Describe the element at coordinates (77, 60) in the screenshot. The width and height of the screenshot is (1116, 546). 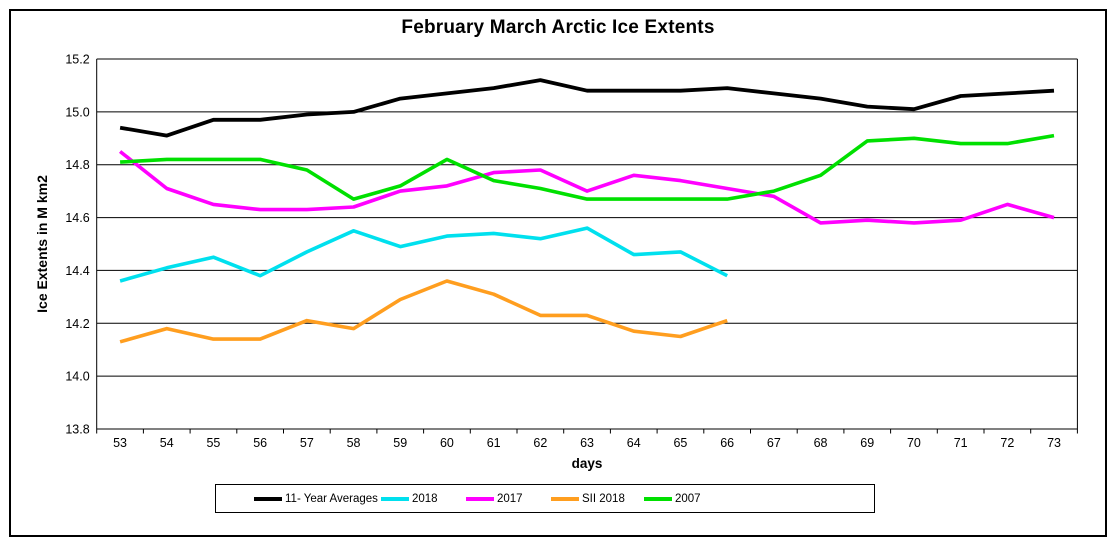
I see `y-tick-label: 15.2` at that location.